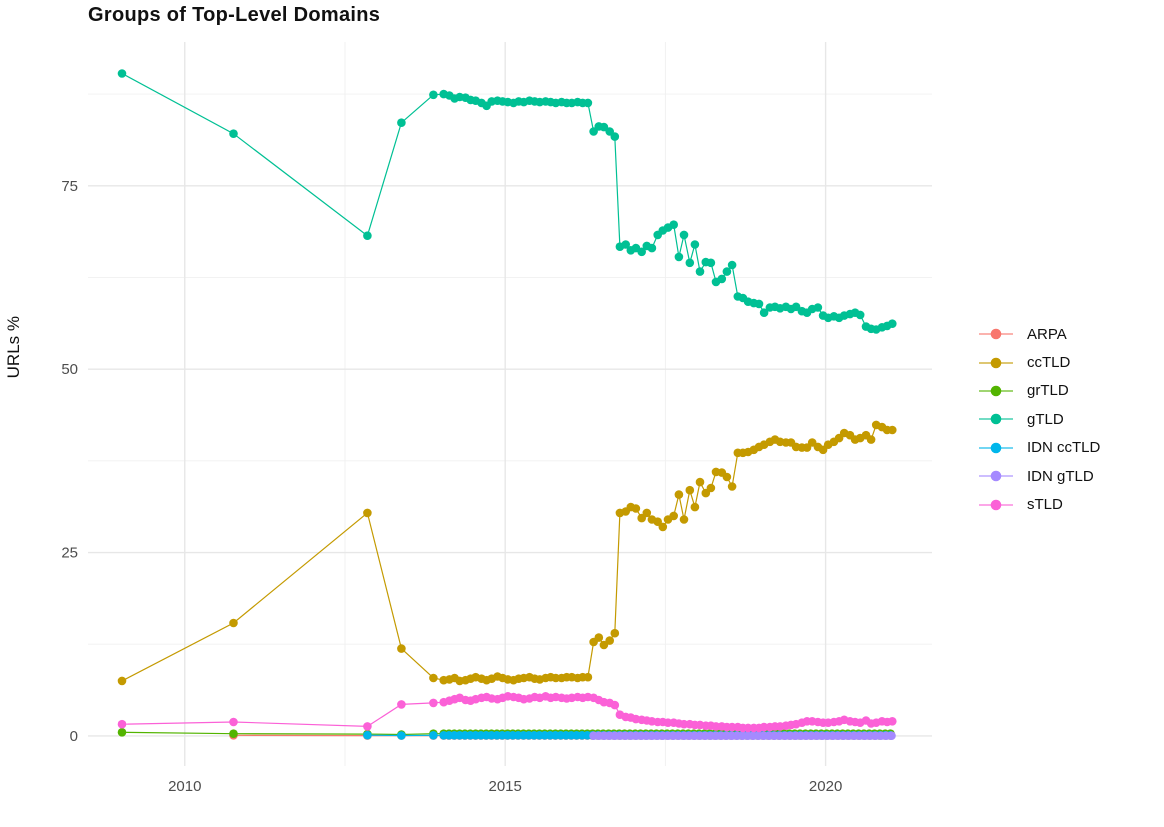 The height and width of the screenshot is (827, 1164). What do you see at coordinates (996, 419) in the screenshot?
I see `legend-marker-gtld-icon` at bounding box center [996, 419].